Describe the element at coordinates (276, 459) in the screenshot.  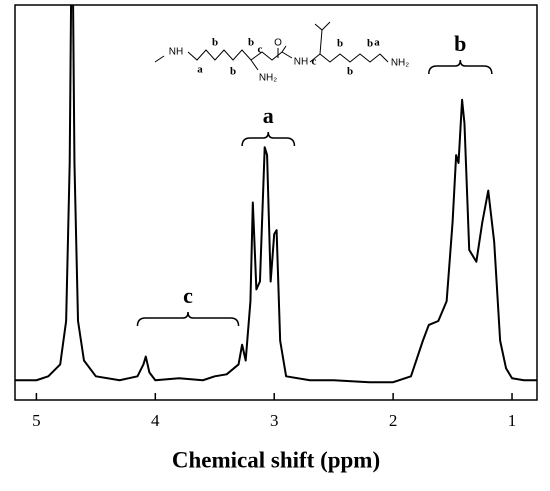
I see `x-axis-label: Chemical shift (ppm)` at that location.